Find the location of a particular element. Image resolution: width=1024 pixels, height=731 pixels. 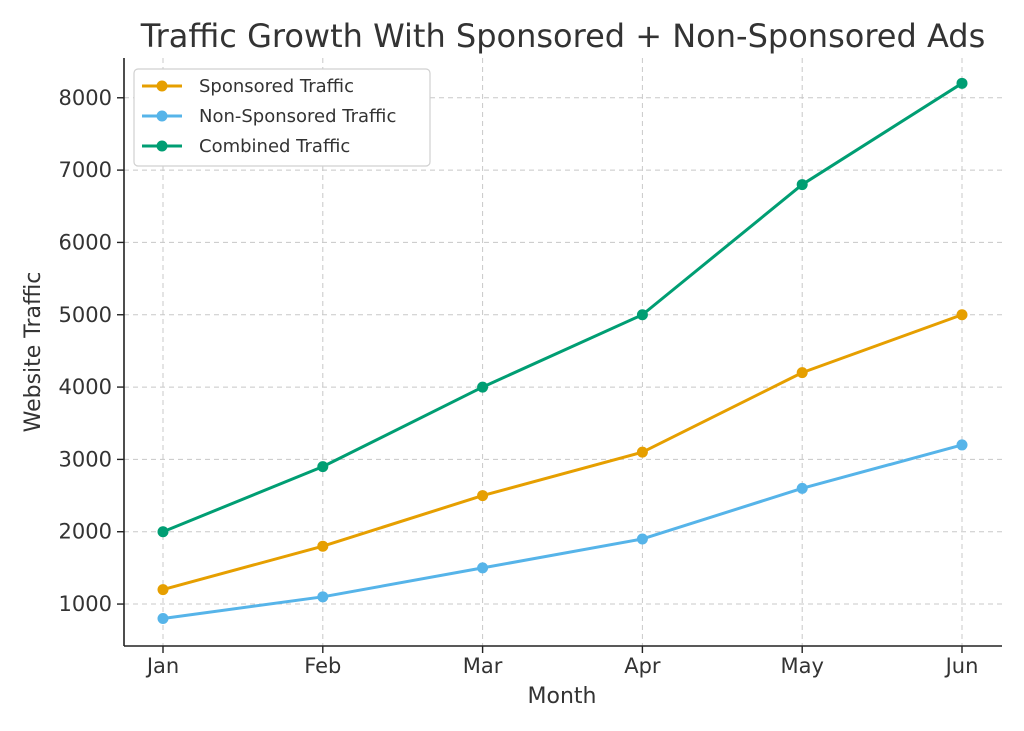

x-tick-label: Jan is located at coordinates (162, 666).